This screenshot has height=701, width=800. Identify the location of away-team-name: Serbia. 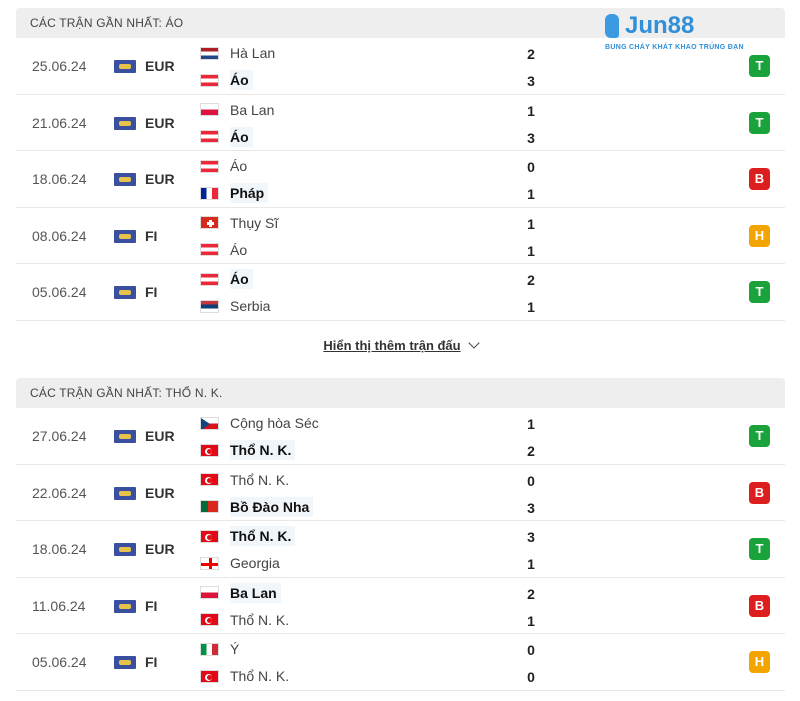
(250, 306).